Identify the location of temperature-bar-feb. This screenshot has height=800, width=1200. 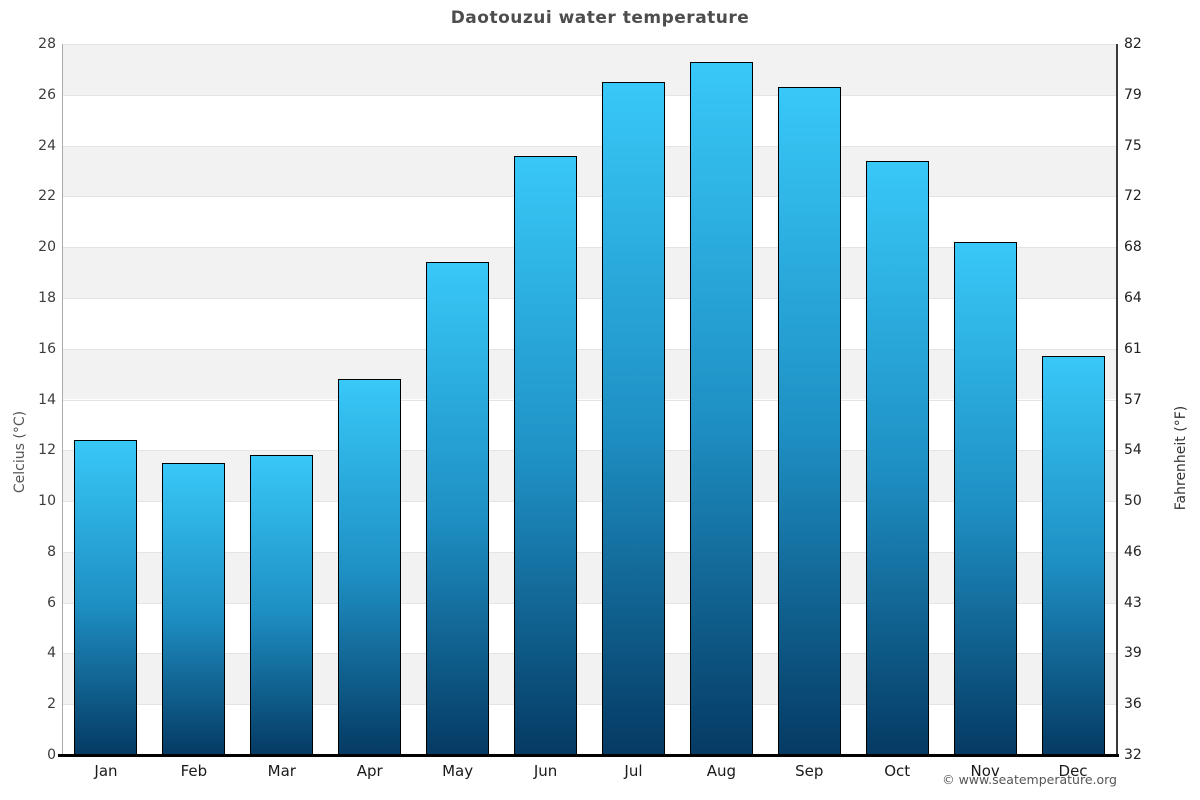
(194, 608).